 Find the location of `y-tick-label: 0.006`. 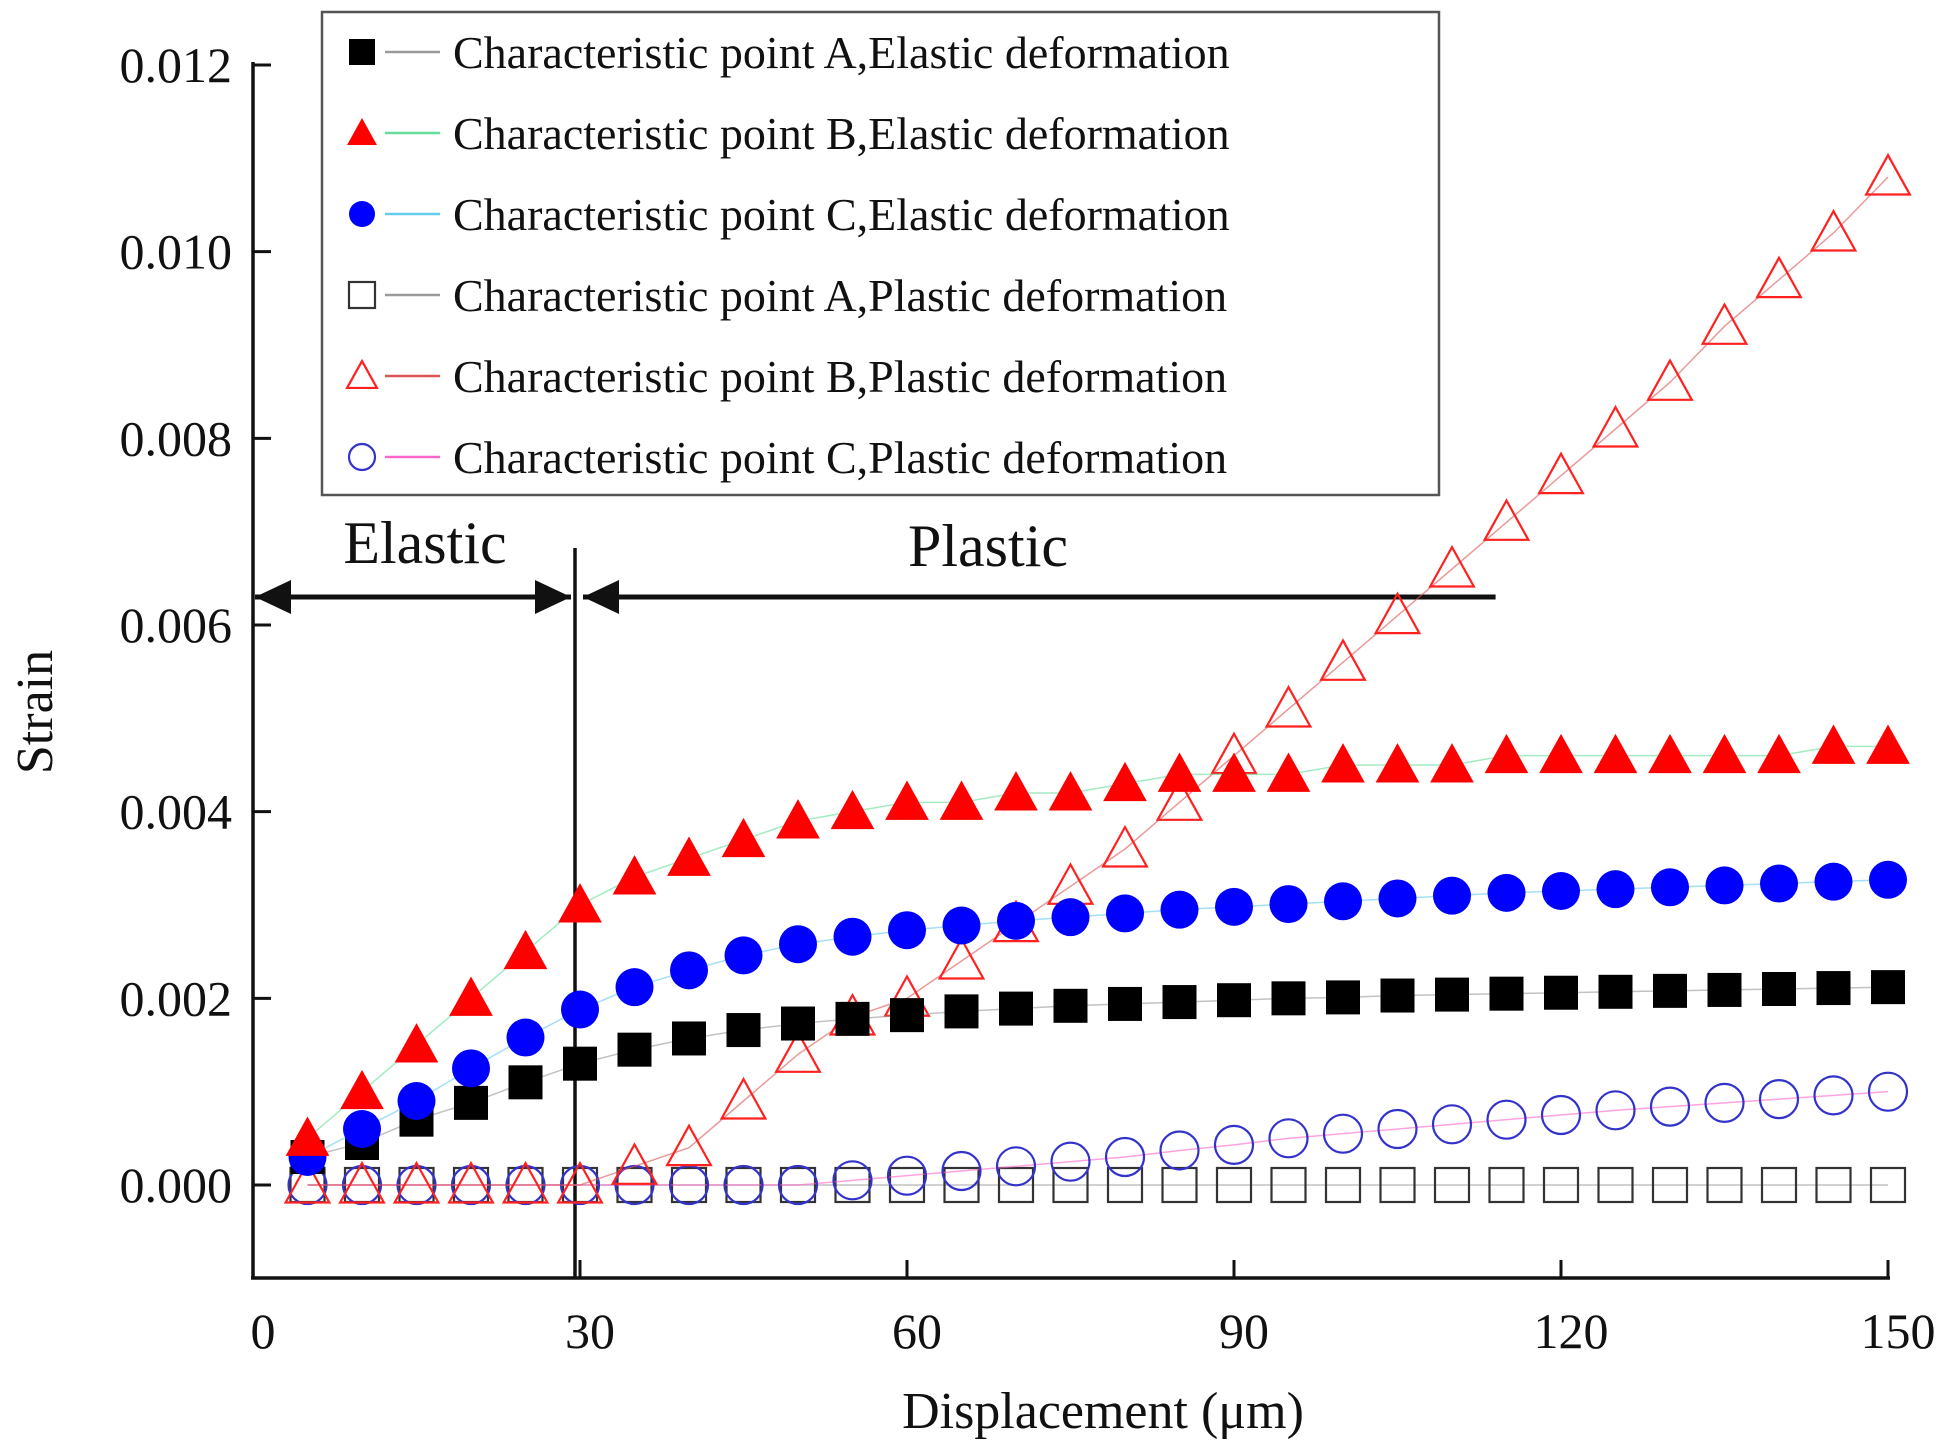

y-tick-label: 0.006 is located at coordinates (176, 625).